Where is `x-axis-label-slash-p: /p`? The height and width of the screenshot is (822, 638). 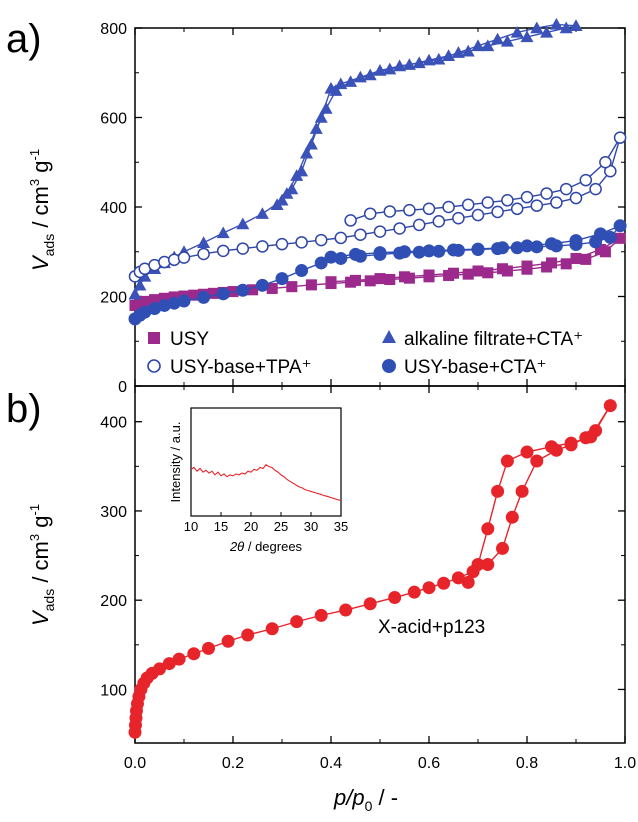 x-axis-label-slash-p: /p is located at coordinates (354, 797).